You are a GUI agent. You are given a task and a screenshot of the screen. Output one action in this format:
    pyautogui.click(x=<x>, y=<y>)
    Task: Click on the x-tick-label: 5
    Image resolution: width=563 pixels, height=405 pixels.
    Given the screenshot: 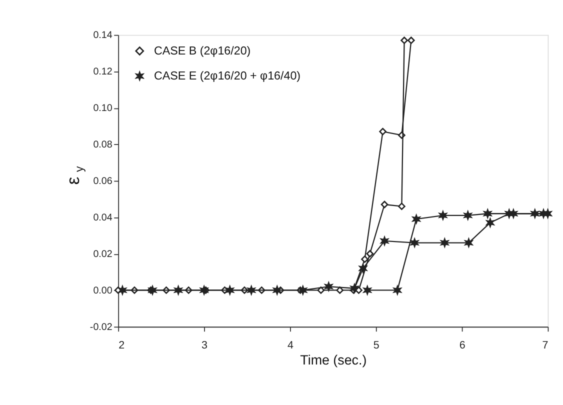 What is the action you would take?
    pyautogui.click(x=376, y=346)
    